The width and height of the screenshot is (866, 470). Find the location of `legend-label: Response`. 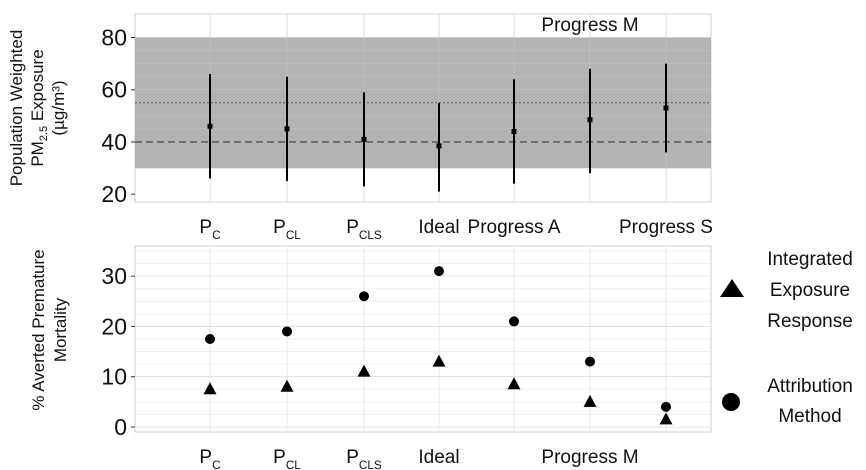

legend-label: Response is located at coordinates (810, 321).